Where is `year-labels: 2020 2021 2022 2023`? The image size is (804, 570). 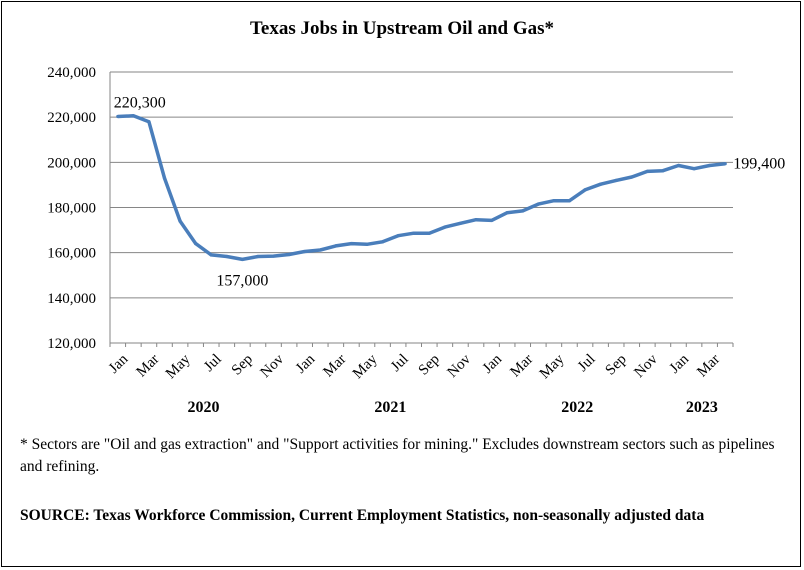 year-labels: 2020 2021 2022 2023 is located at coordinates (452, 407).